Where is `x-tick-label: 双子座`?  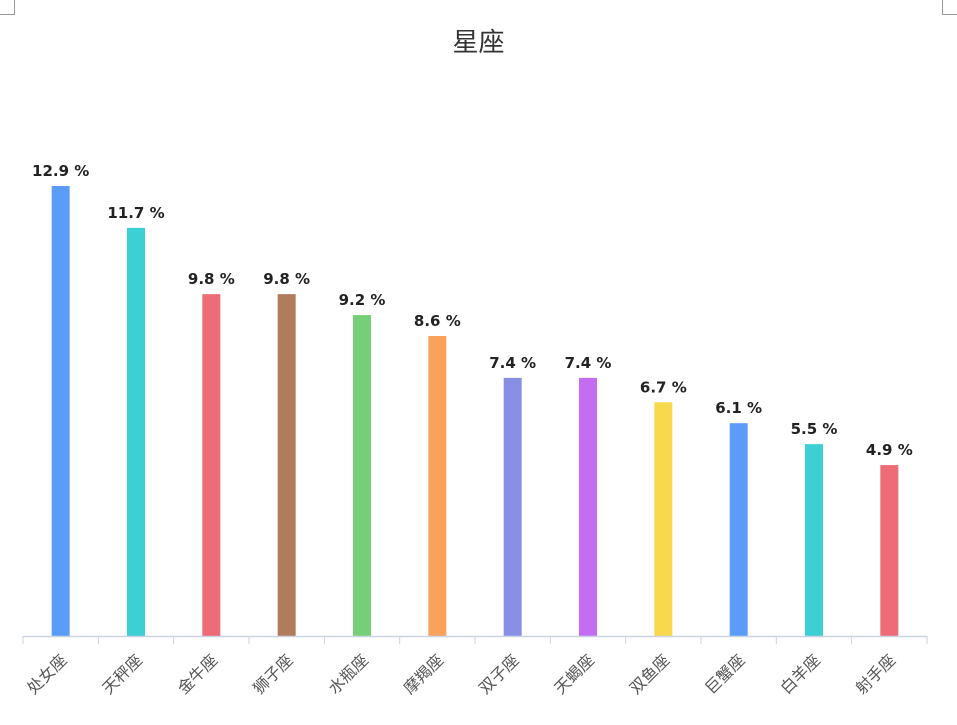
x-tick-label: 双子座 is located at coordinates (498, 673).